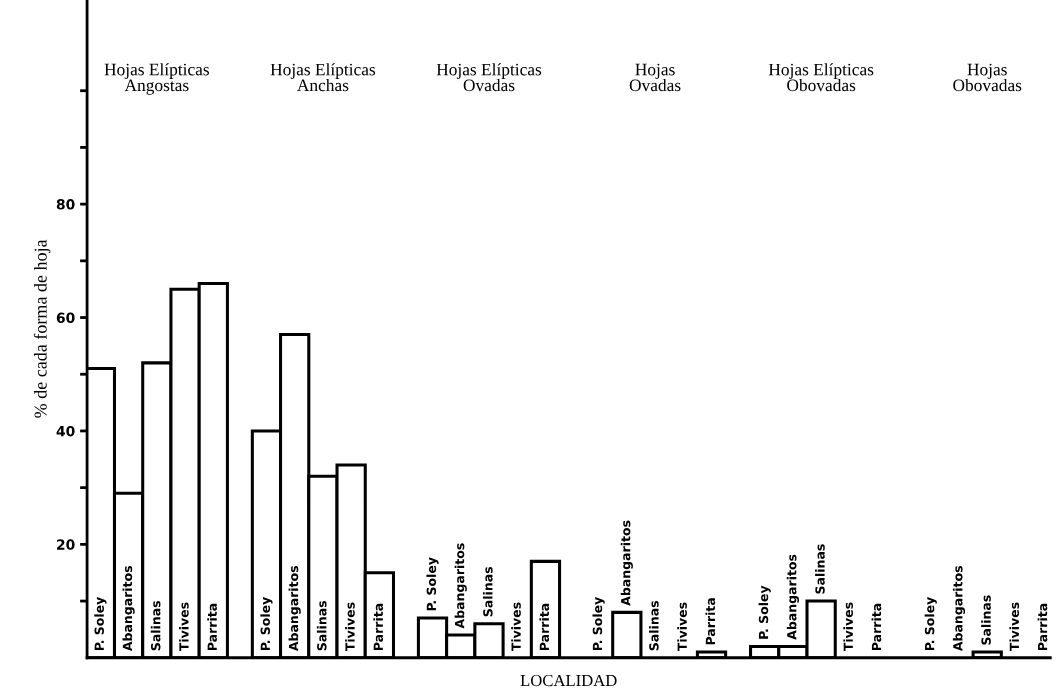  Describe the element at coordinates (66, 544) in the screenshot. I see `y-tick-label: 20` at that location.